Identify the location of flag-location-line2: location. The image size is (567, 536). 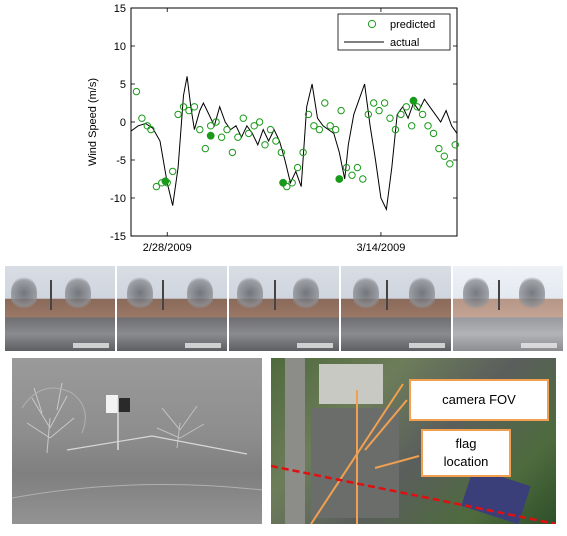
(466, 461).